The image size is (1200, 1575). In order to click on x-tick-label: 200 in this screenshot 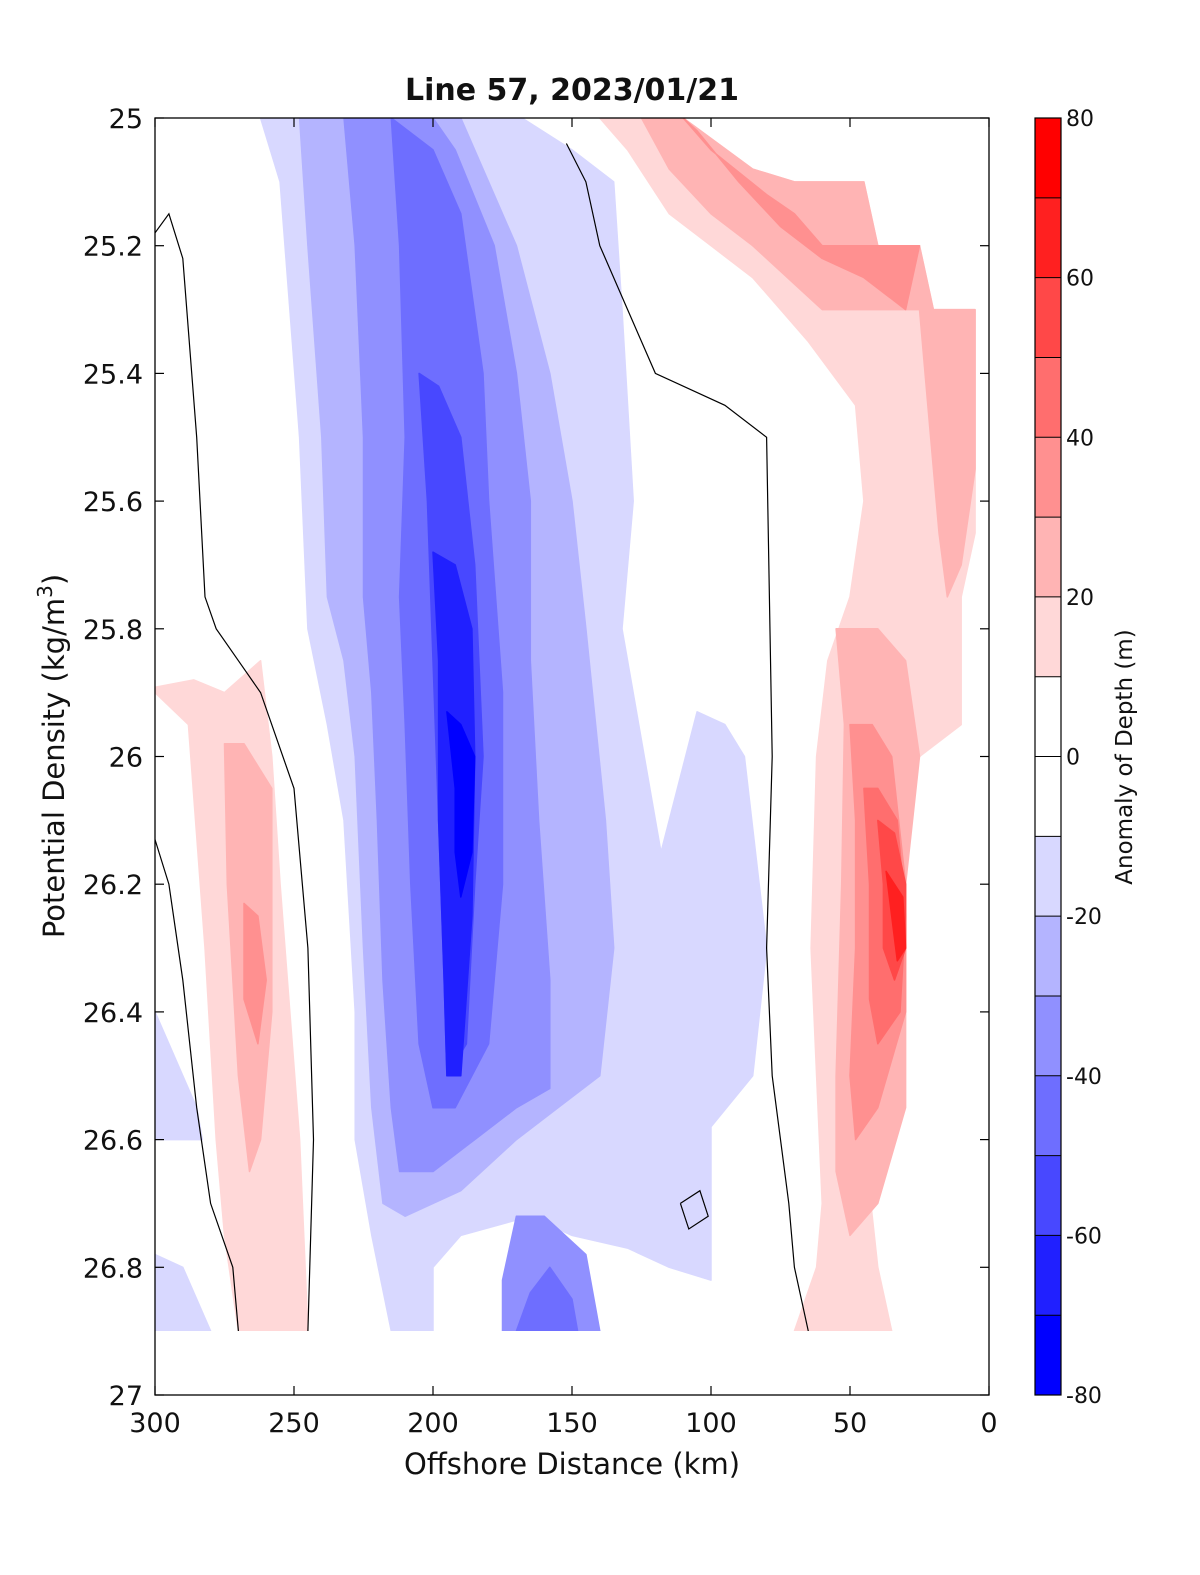, I will do `click(433, 1423)`.